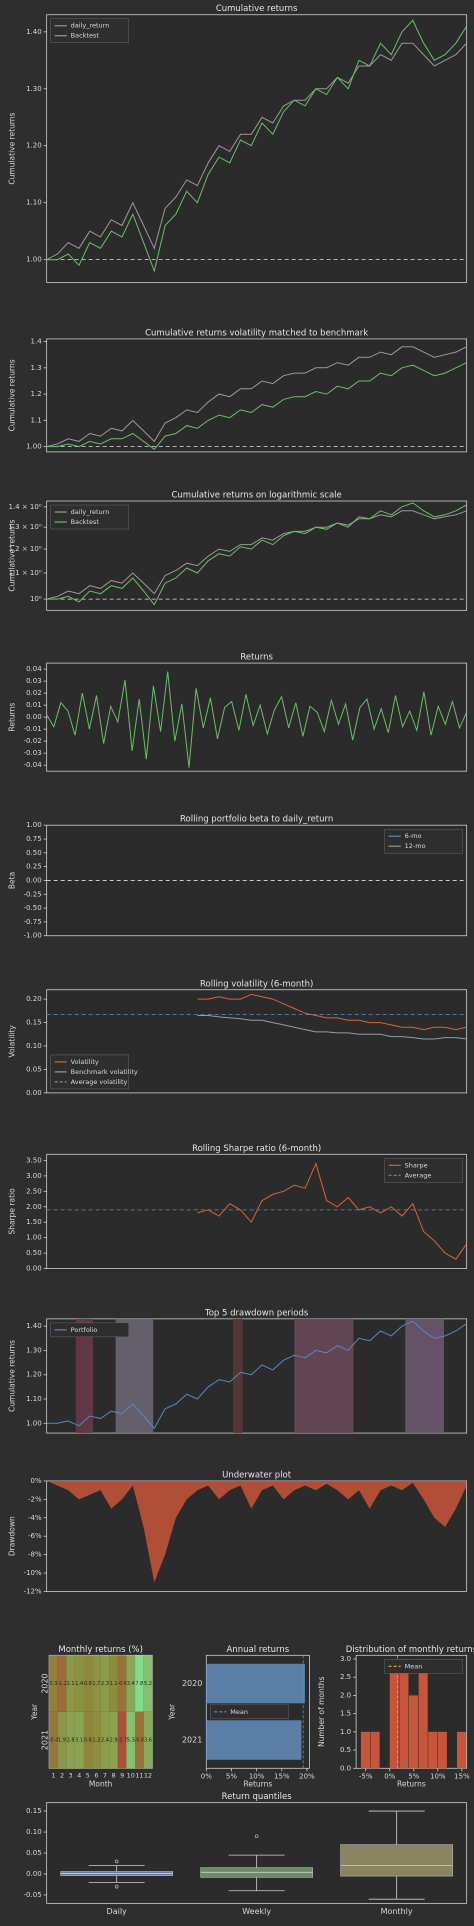  What do you see at coordinates (79, 1741) in the screenshot?
I see `cell-label: 3.1` at bounding box center [79, 1741].